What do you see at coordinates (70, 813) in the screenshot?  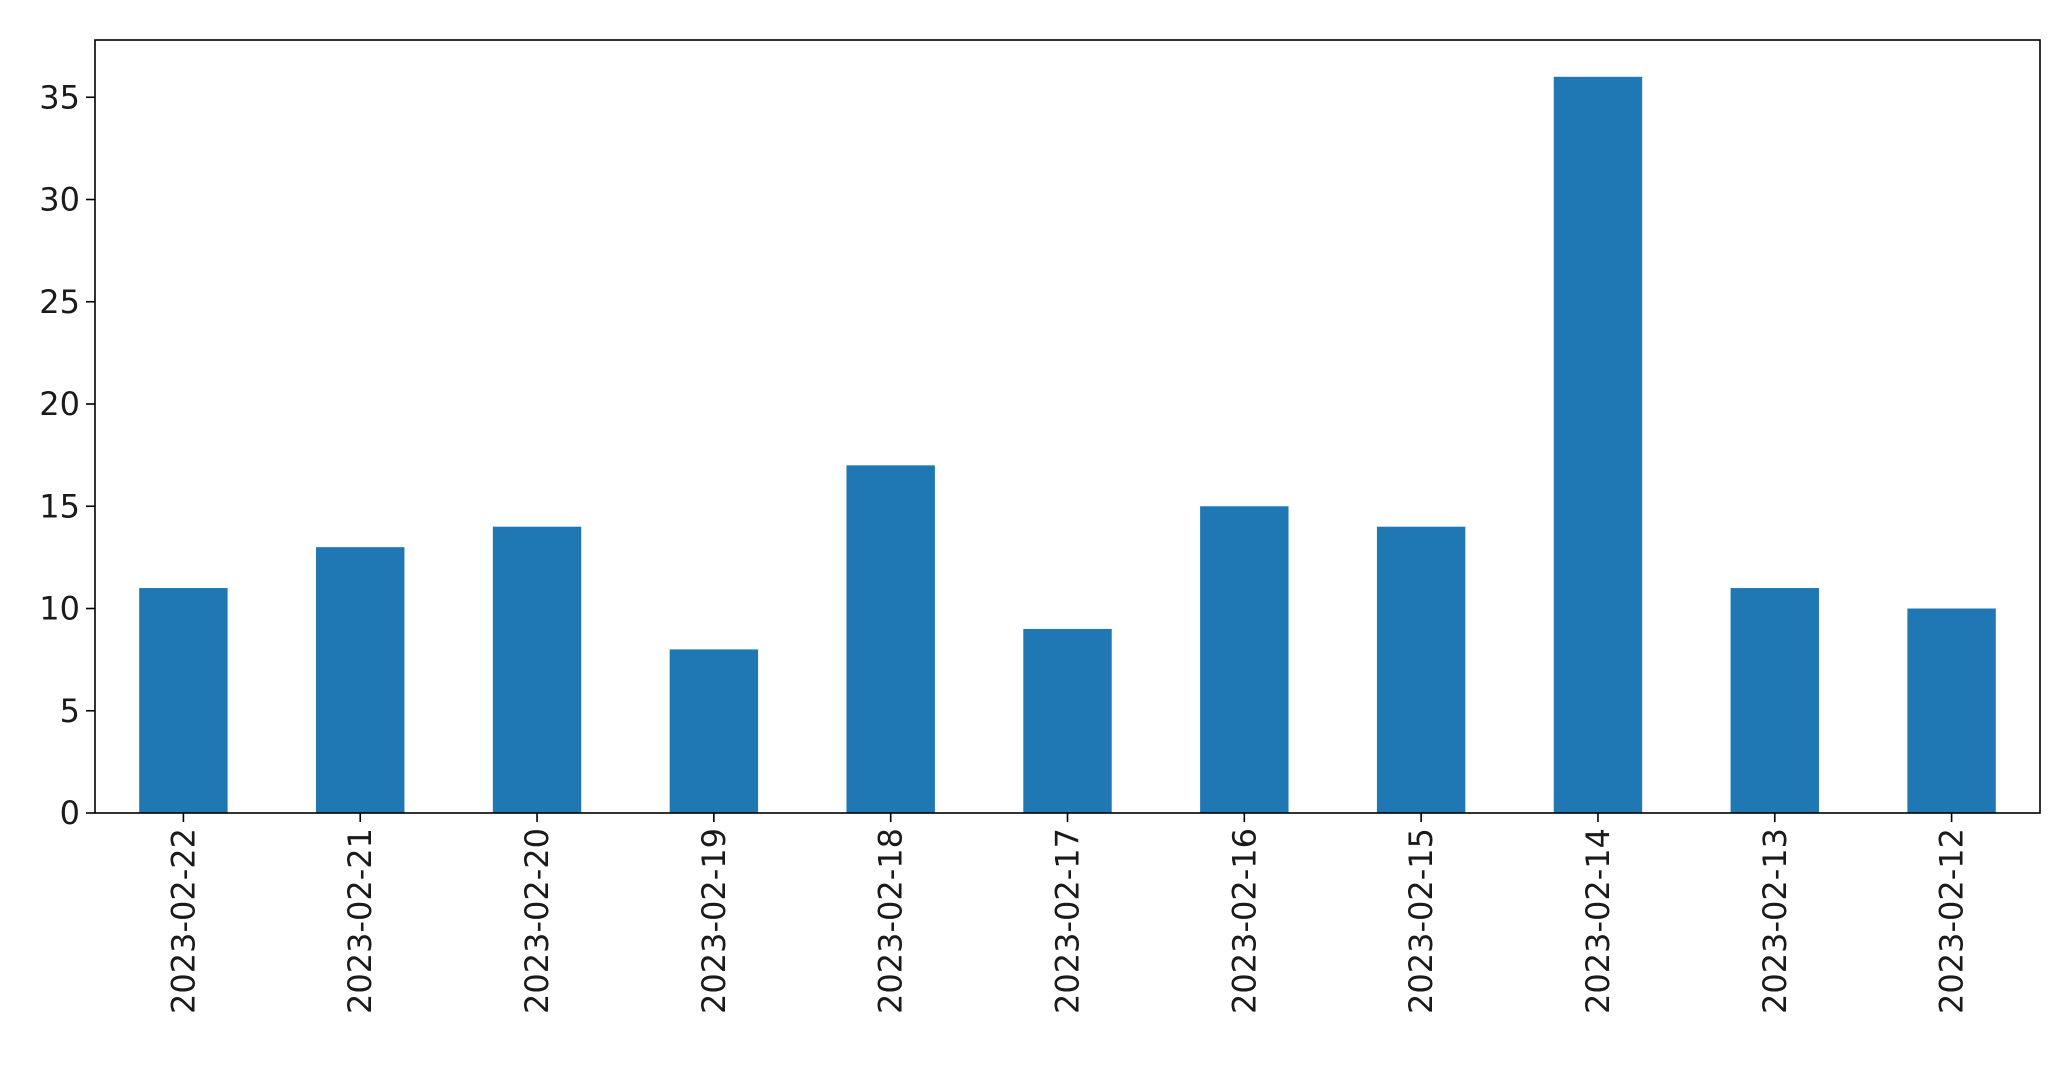 I see `y-tick-label: 0` at bounding box center [70, 813].